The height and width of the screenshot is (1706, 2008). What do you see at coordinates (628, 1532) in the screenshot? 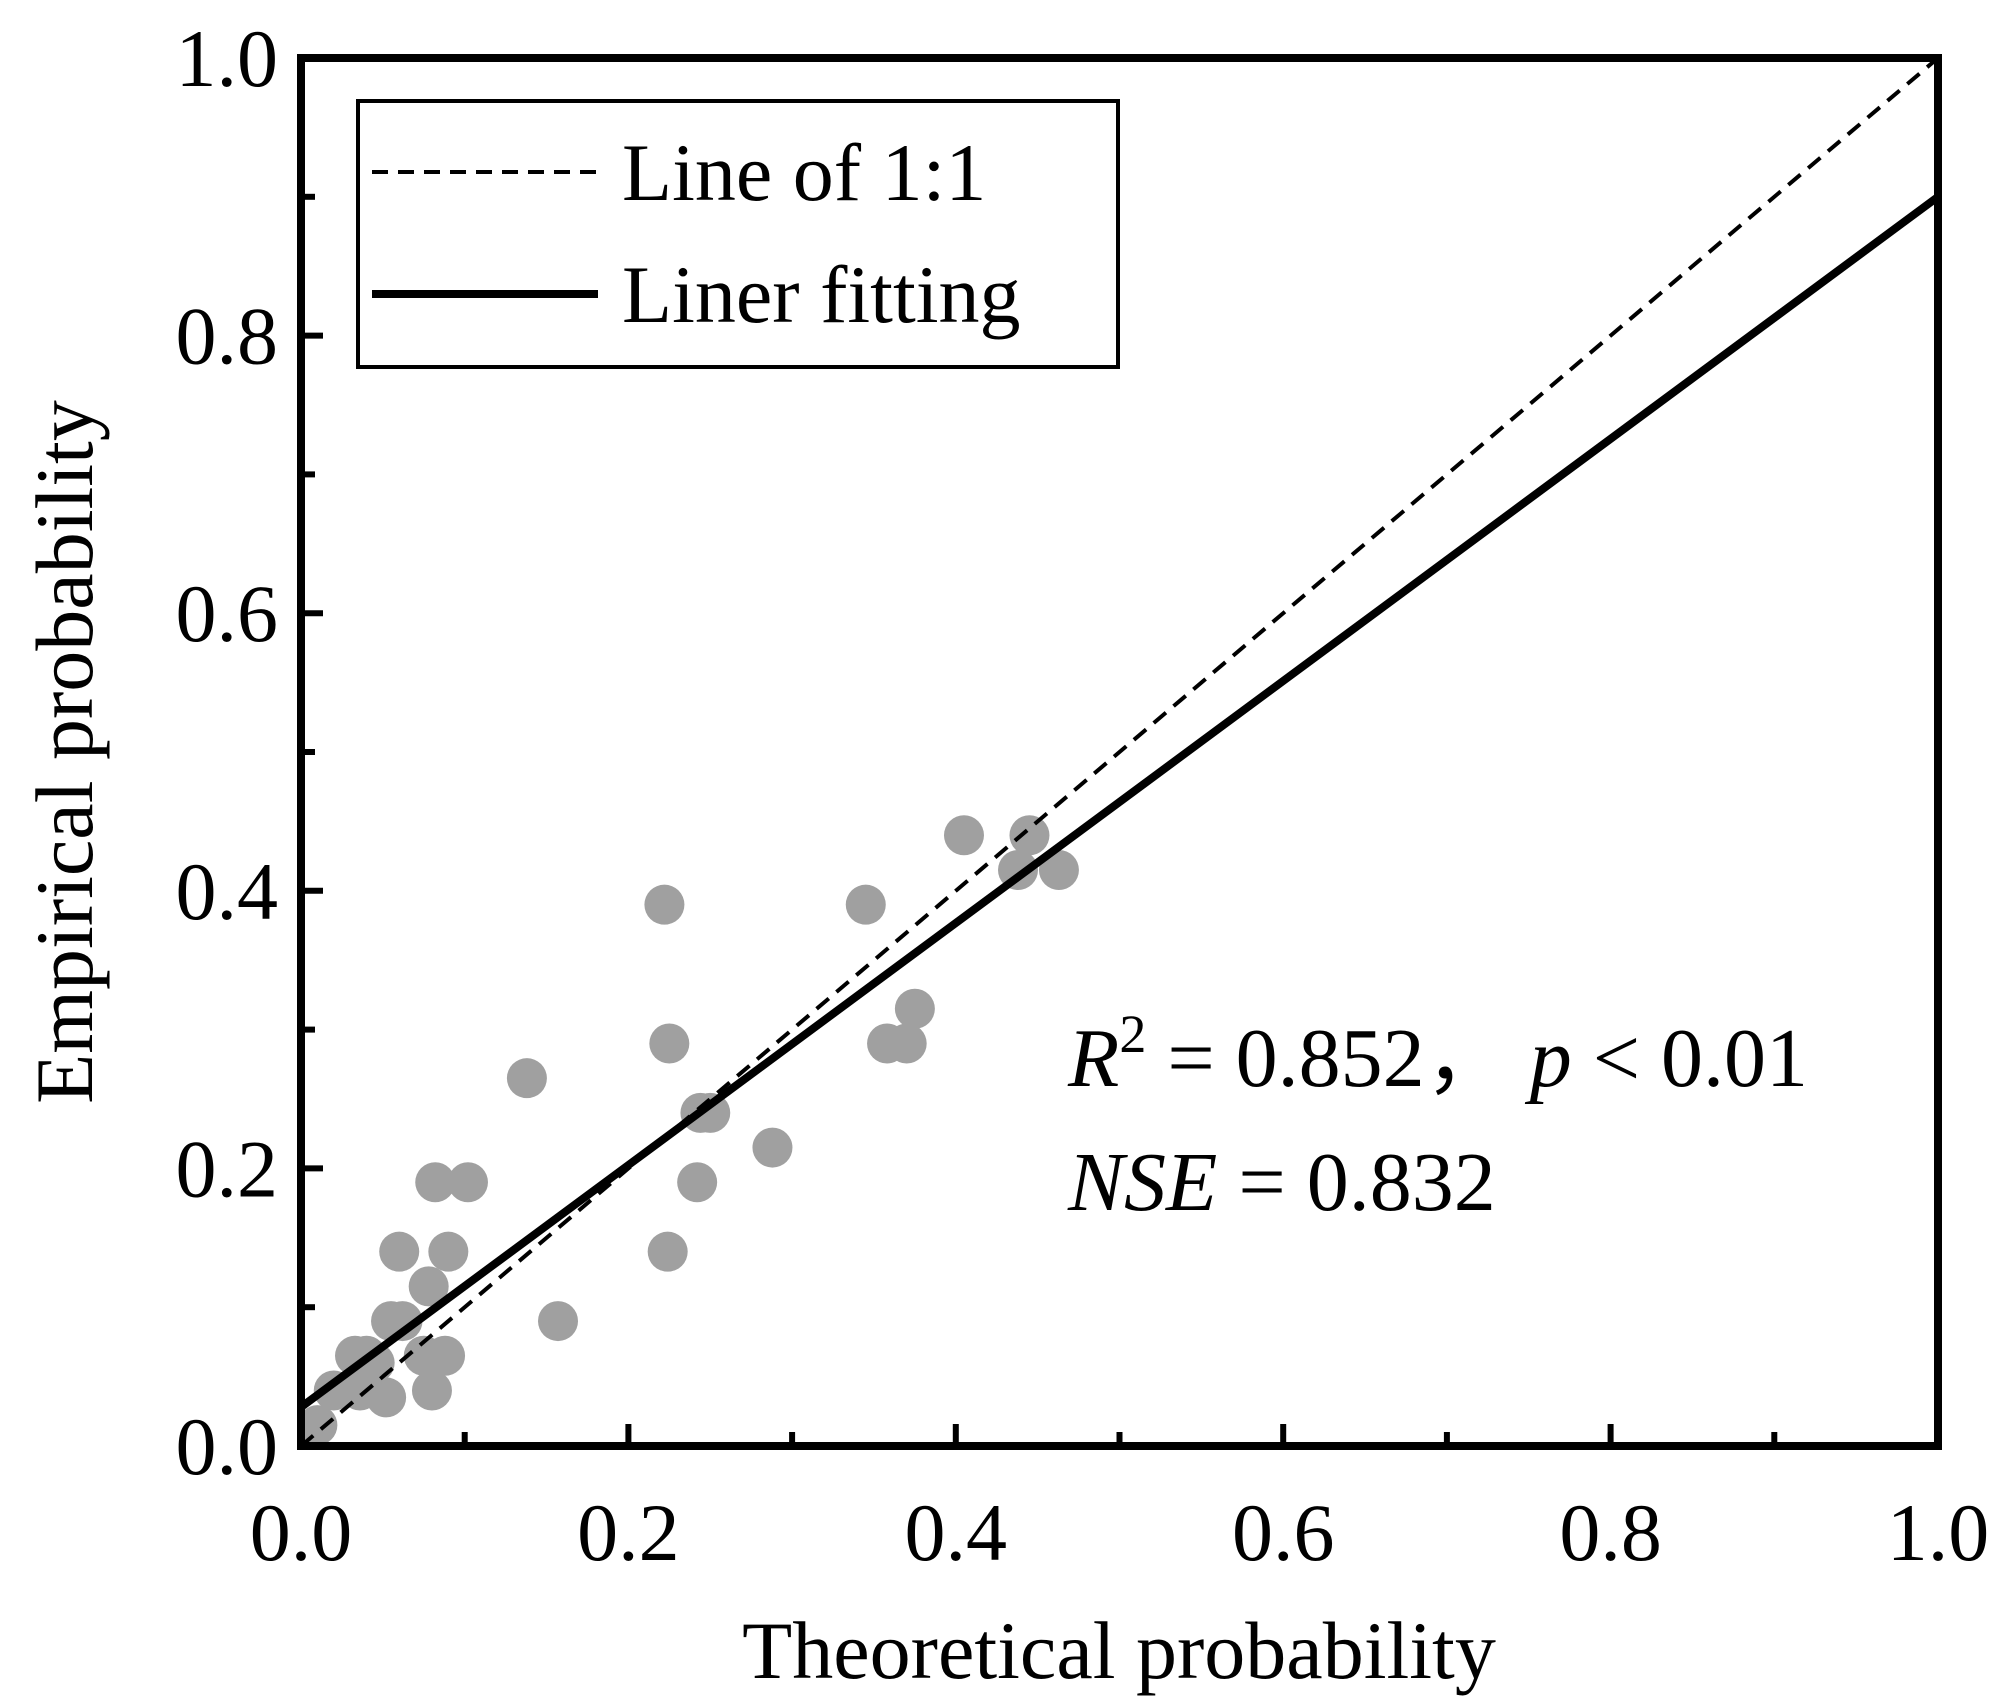
I see `x-tick-label-1: 0.2` at bounding box center [628, 1532].